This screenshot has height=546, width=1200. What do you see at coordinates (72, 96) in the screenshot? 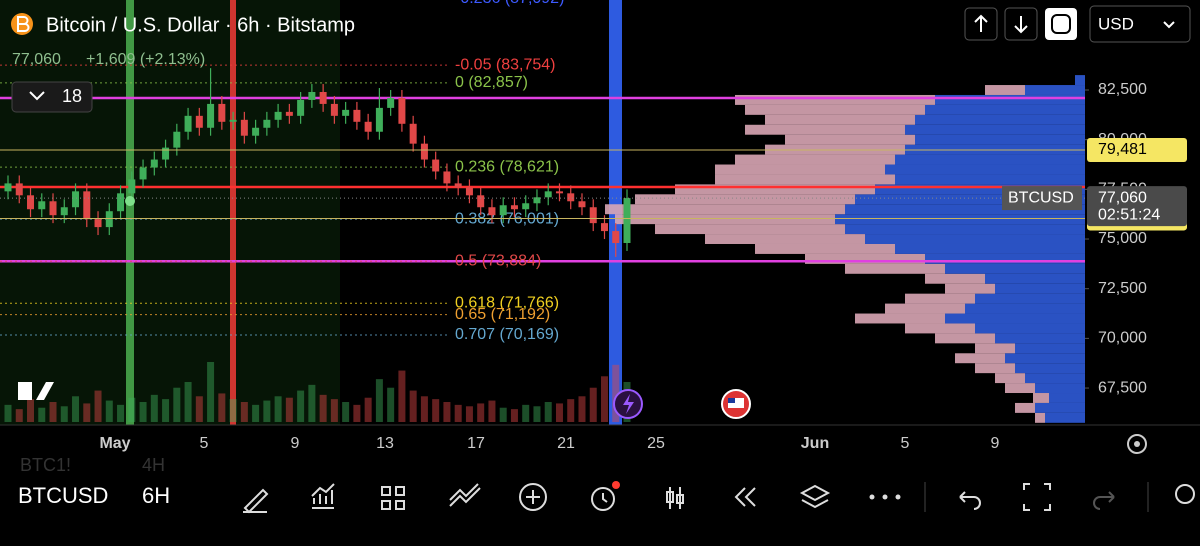
I see `indicator-count: 18` at bounding box center [72, 96].